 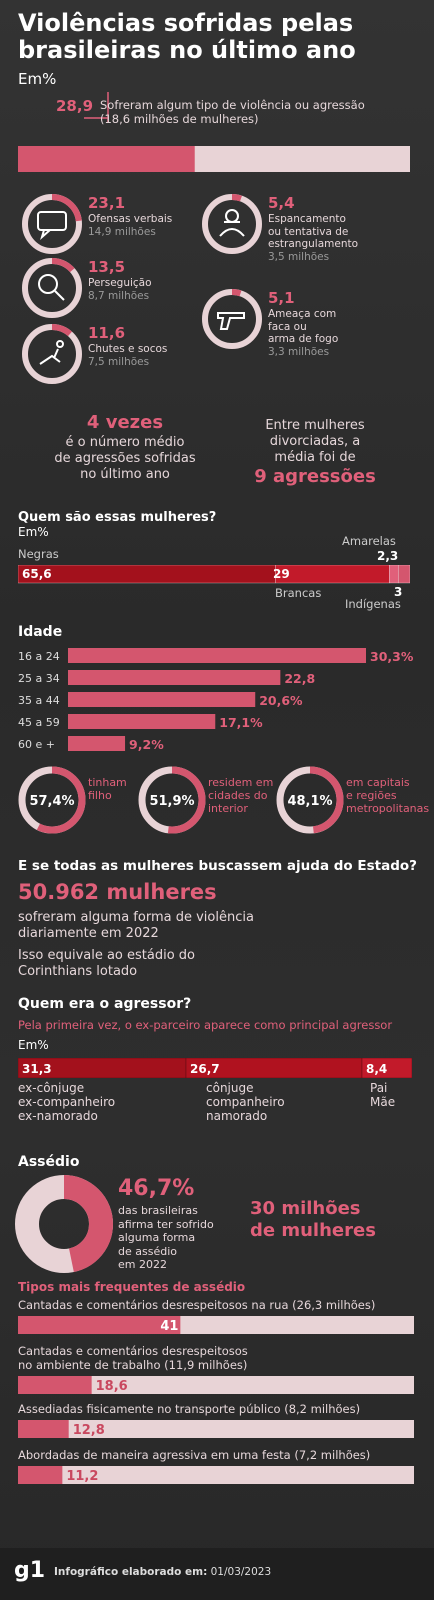 What do you see at coordinates (302, 314) in the screenshot?
I see `violence-label-5-line-1: Ameaça com` at bounding box center [302, 314].